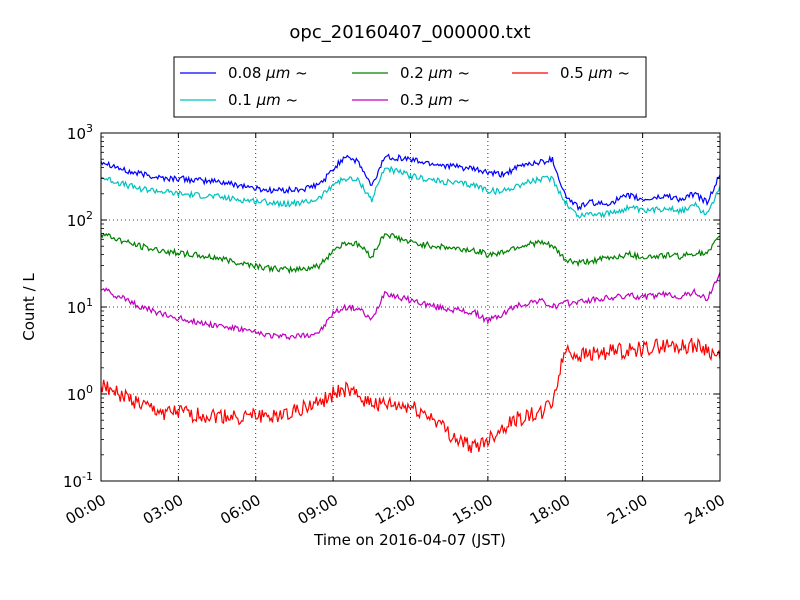 The width and height of the screenshot is (800, 600). Describe the element at coordinates (263, 100) in the screenshot. I see `legend-label: 0.1 μm ~` at that location.